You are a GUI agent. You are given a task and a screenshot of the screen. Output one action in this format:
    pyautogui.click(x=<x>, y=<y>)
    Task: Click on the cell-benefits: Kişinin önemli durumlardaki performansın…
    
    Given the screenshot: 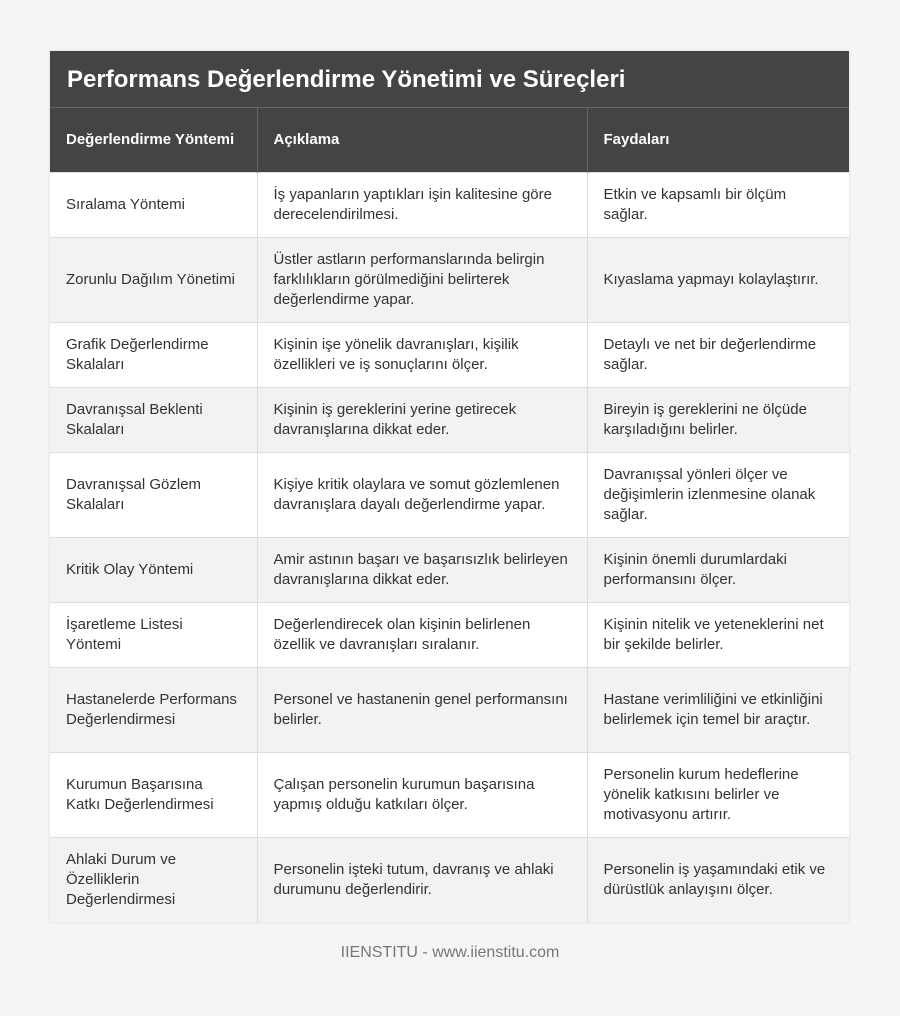 What is the action you would take?
    pyautogui.click(x=718, y=570)
    